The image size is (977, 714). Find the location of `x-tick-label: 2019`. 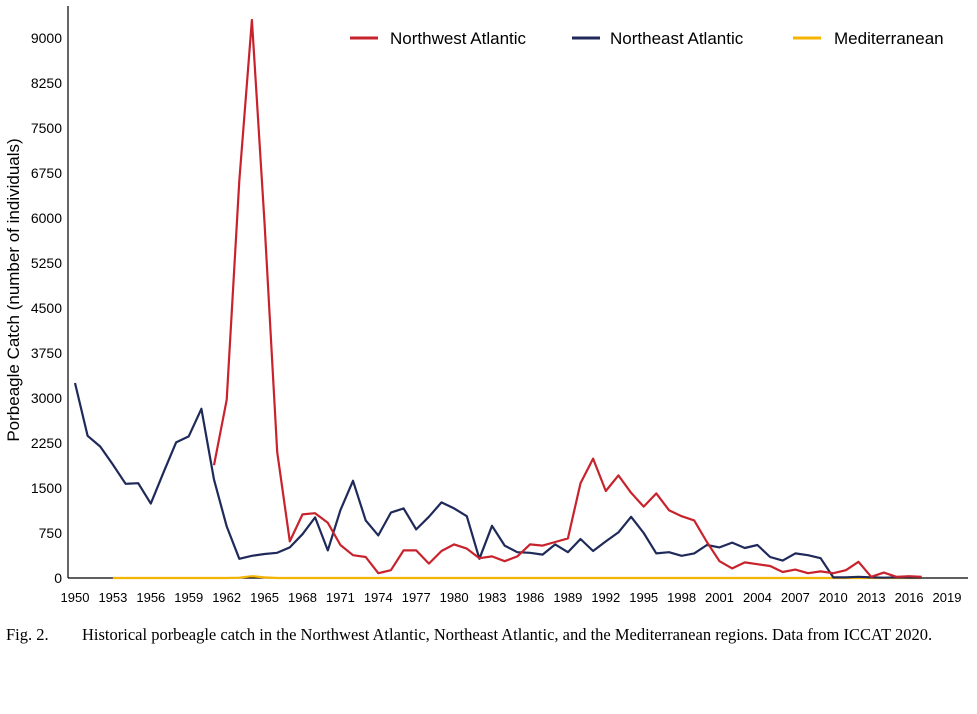

x-tick-label: 2019 is located at coordinates (947, 597).